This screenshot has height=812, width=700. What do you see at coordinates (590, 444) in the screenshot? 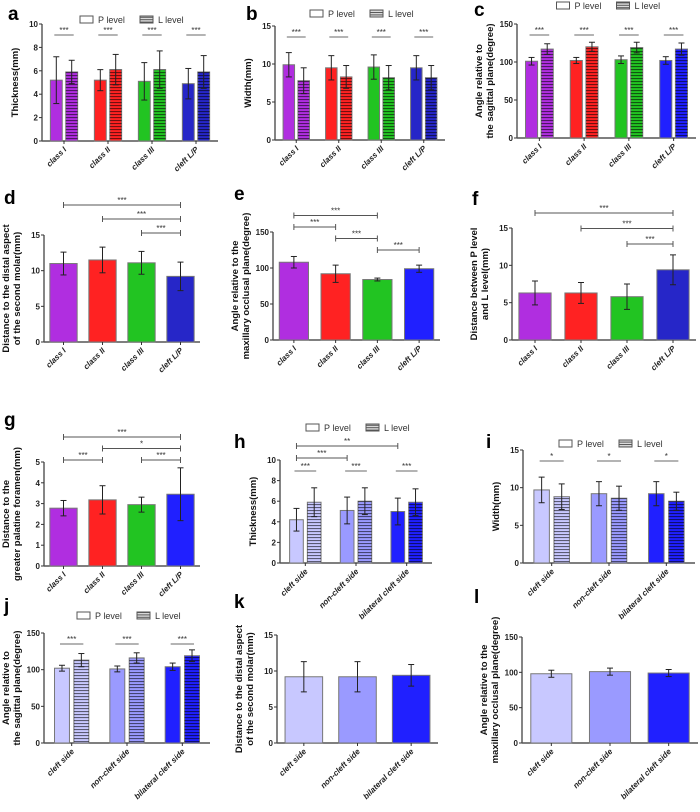
I see `legend-label-p-level: P level` at bounding box center [590, 444].